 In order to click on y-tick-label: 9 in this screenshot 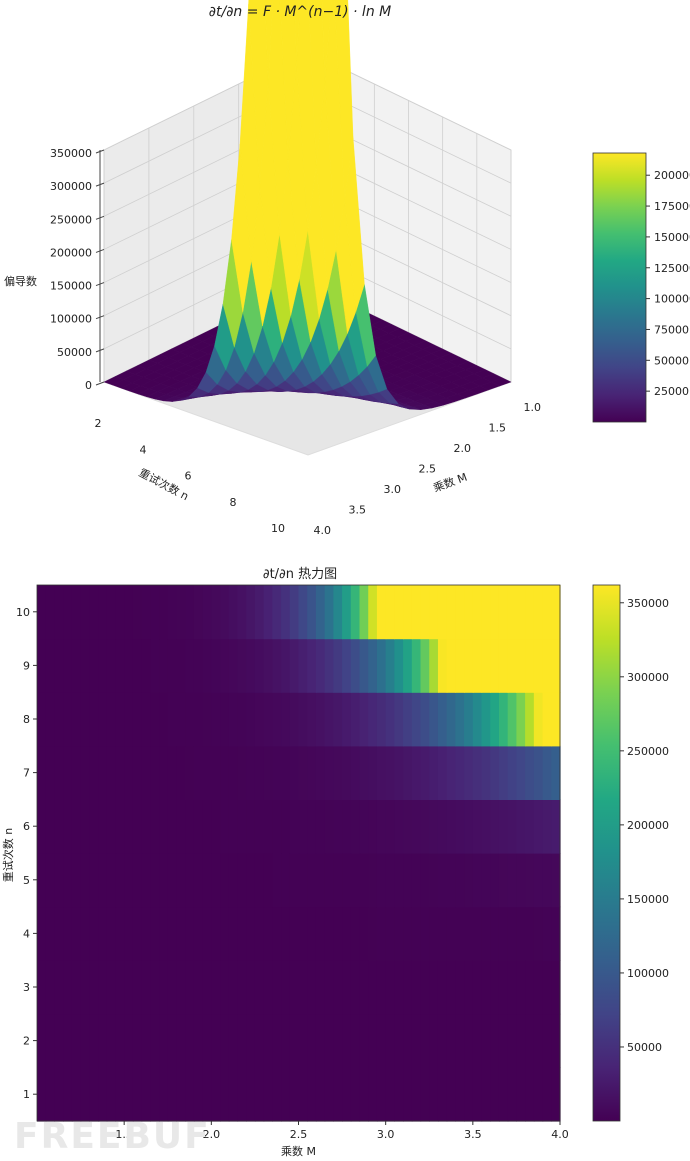, I will do `click(26, 665)`.